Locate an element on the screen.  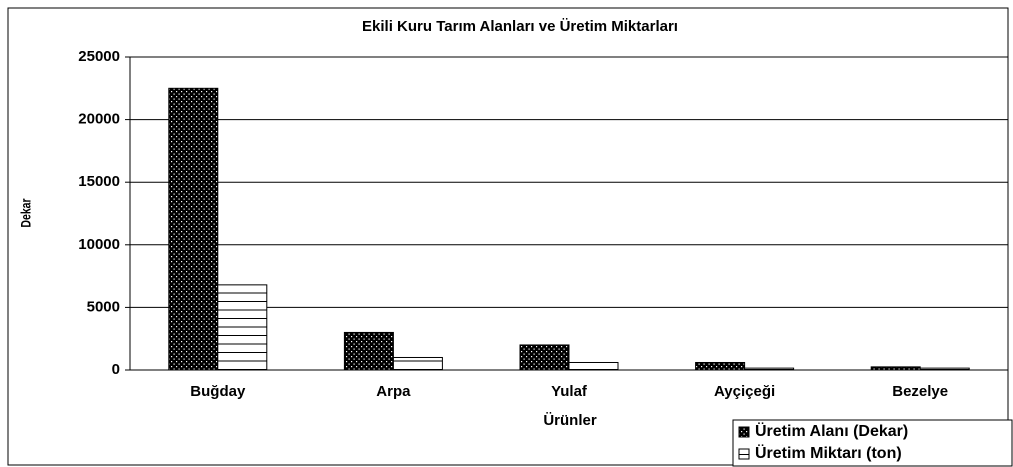
x-tick-label: Bezelye is located at coordinates (920, 391).